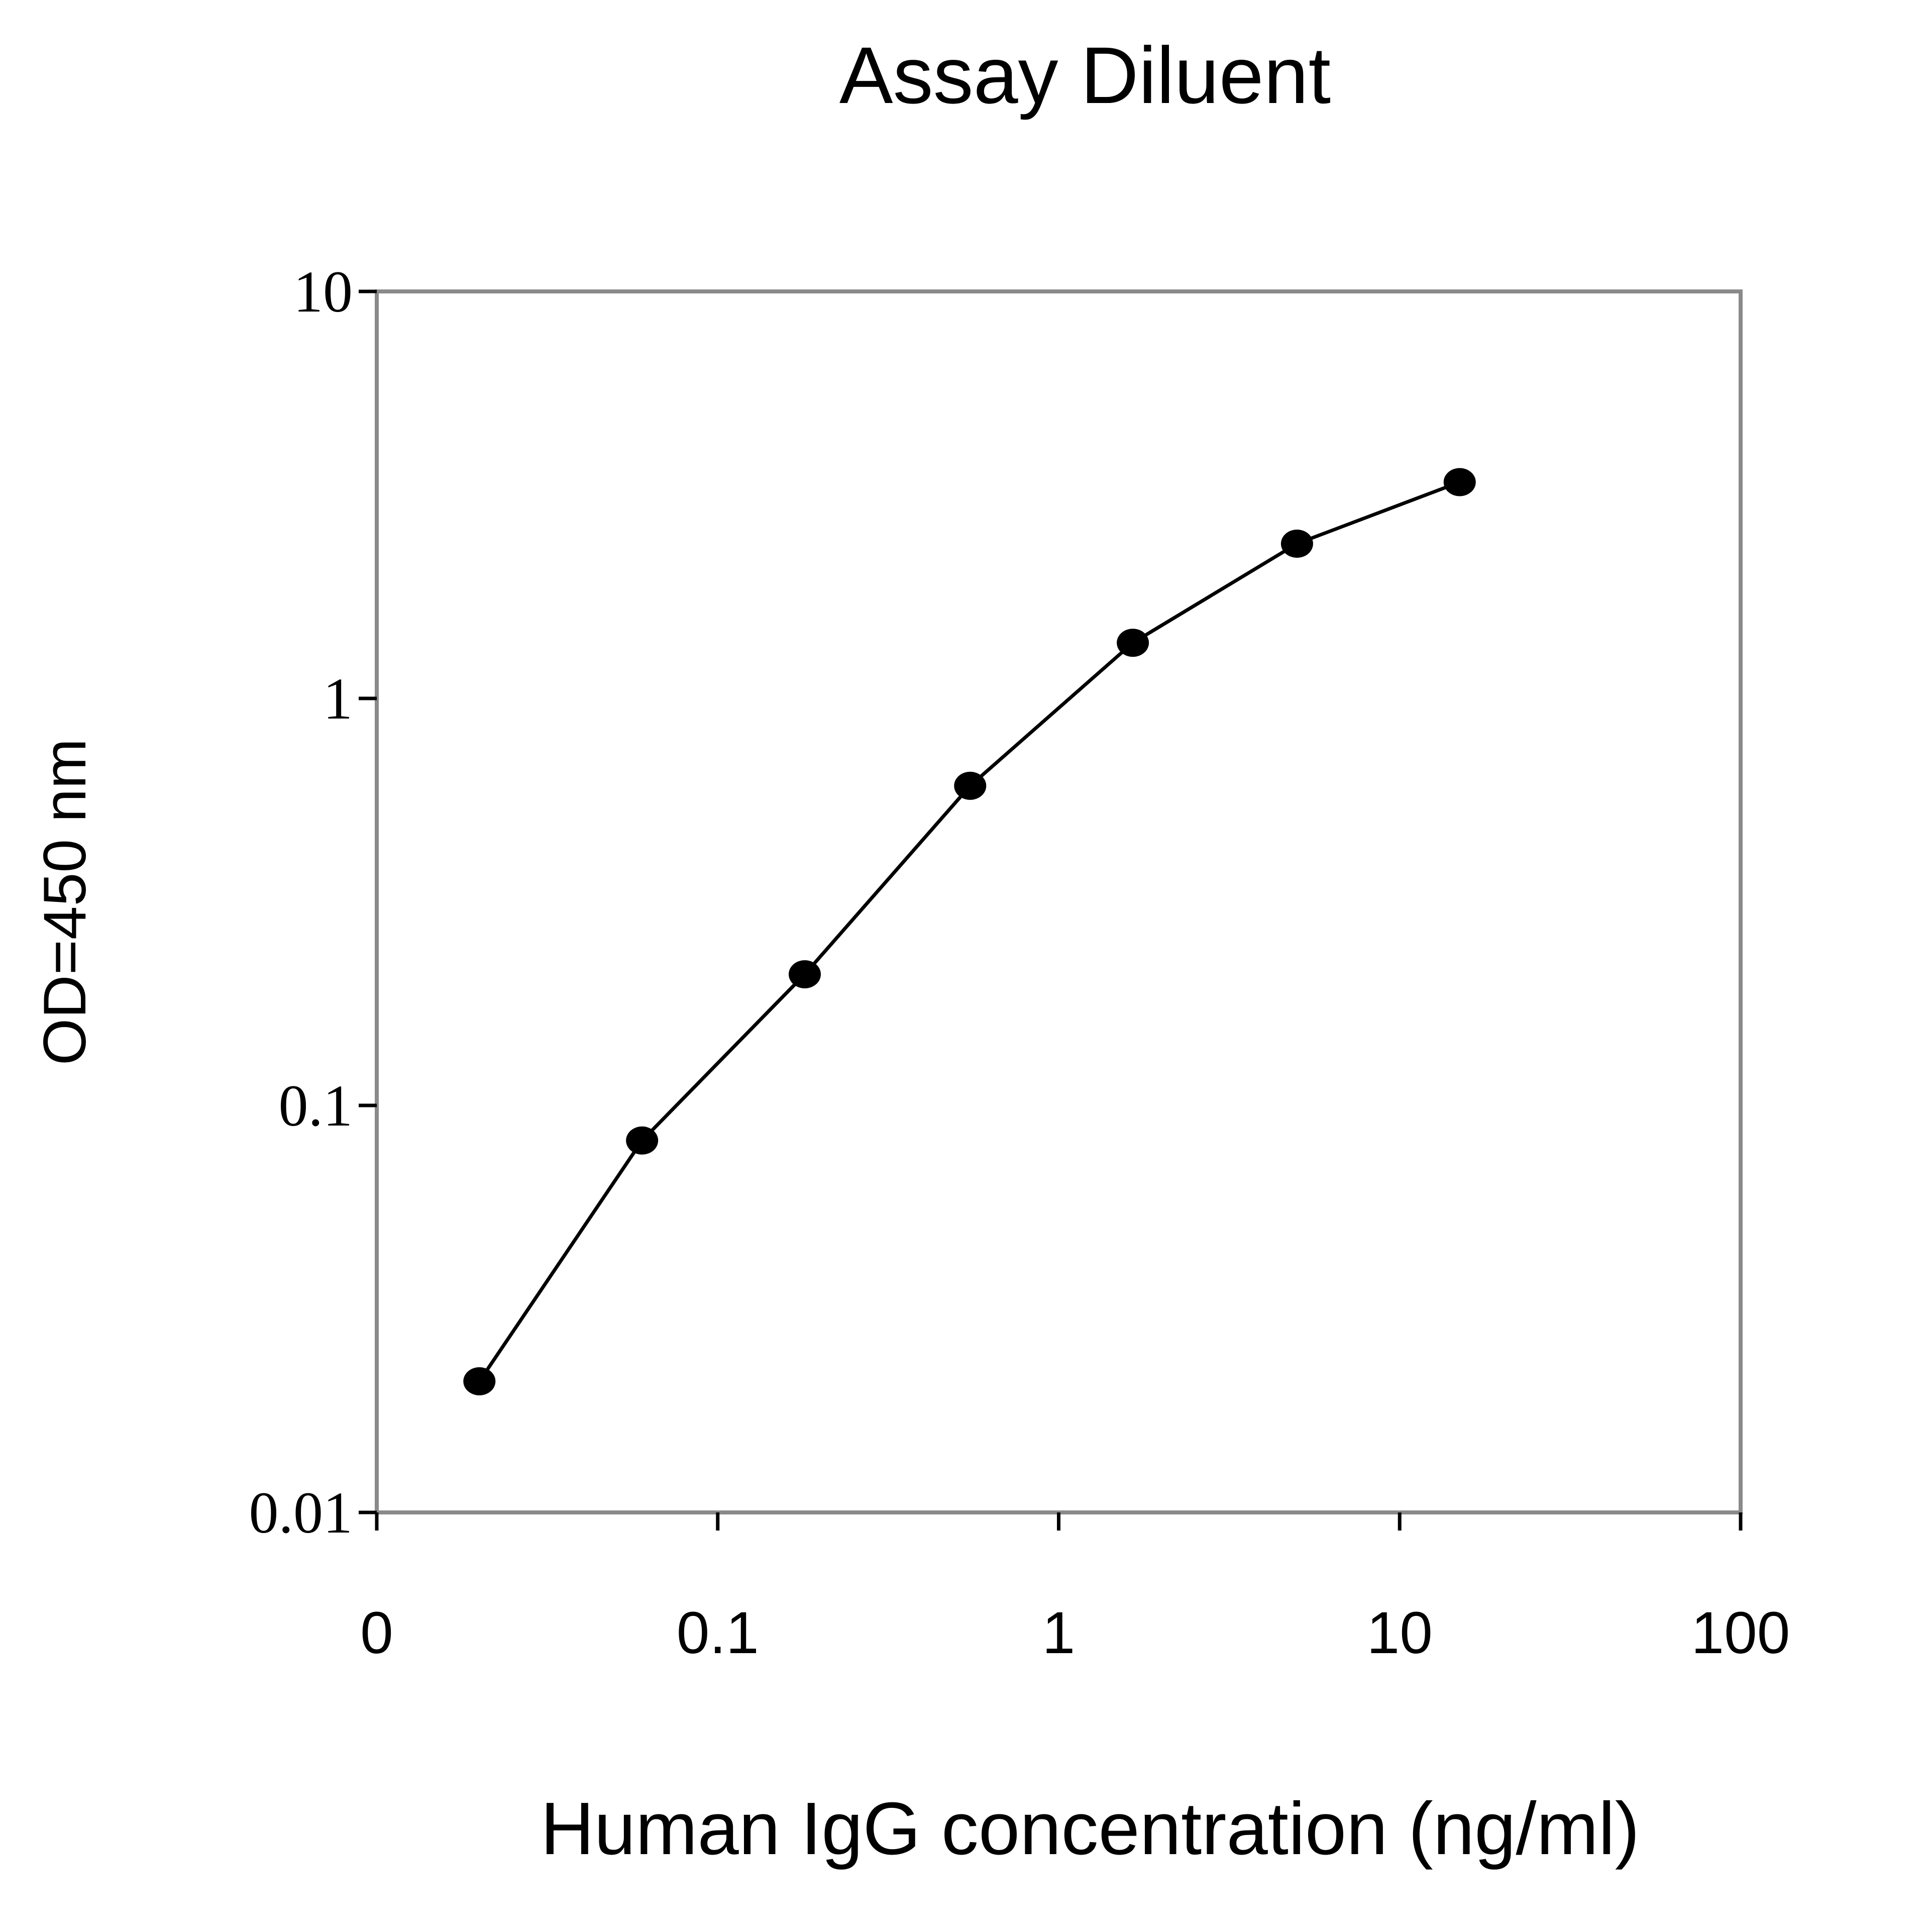  Describe the element at coordinates (338, 699) in the screenshot. I see `y-tick-label: 1` at that location.